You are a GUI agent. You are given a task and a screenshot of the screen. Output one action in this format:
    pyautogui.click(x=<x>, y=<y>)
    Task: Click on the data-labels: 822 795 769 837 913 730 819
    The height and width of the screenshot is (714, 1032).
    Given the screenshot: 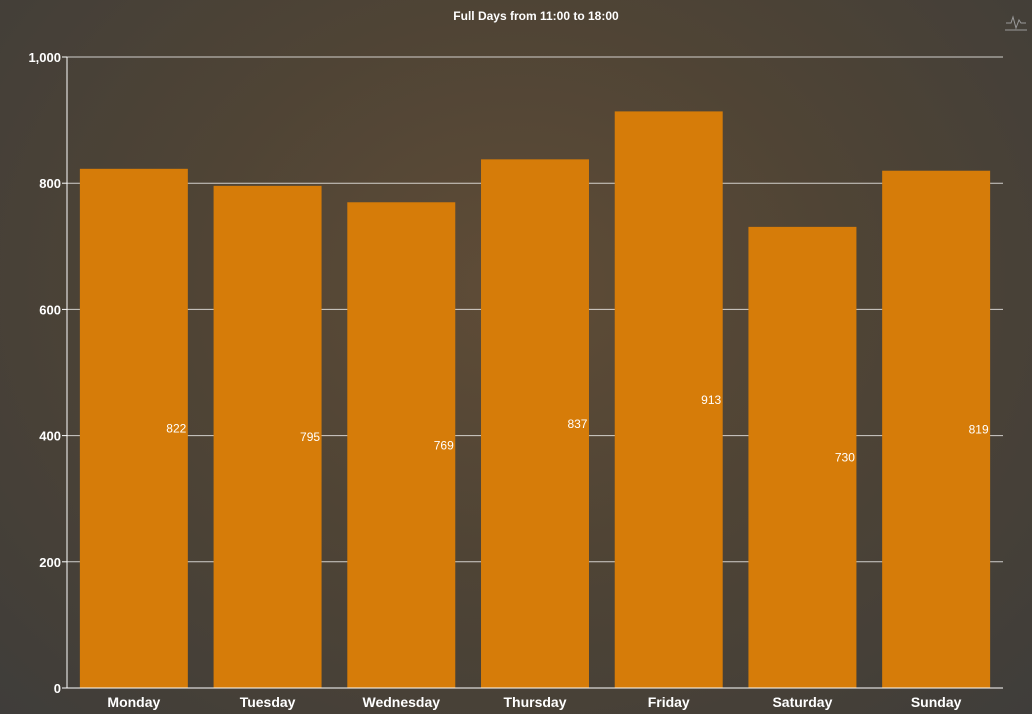 What is the action you would take?
    pyautogui.click(x=577, y=429)
    